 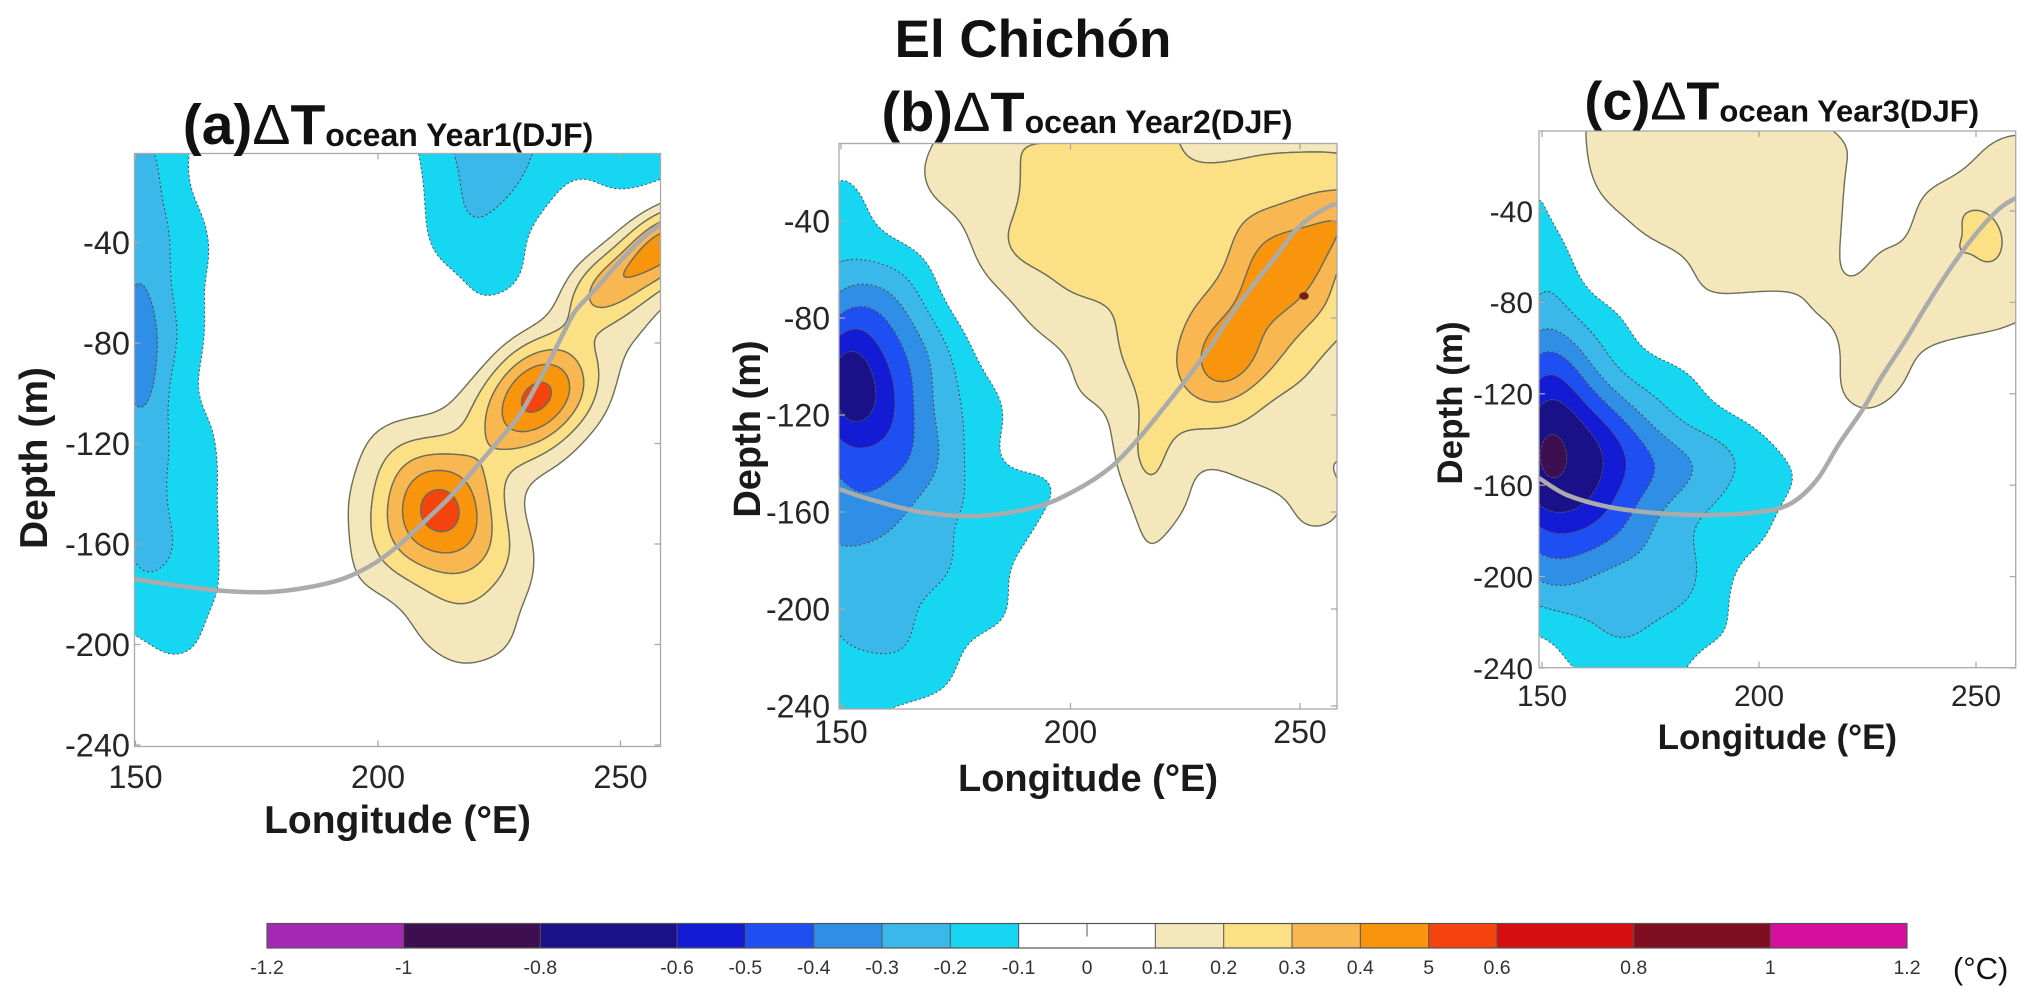 I want to click on svg-text: -1.2, so click(x=267, y=968).